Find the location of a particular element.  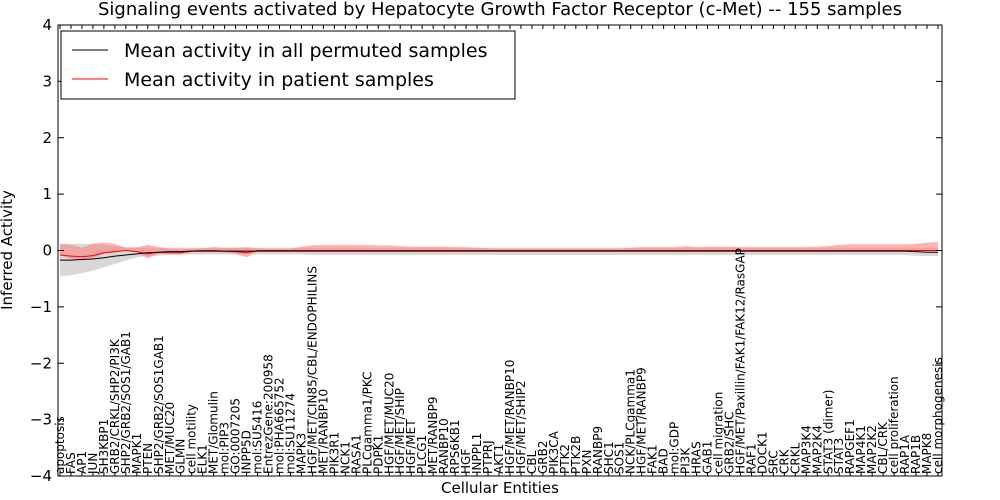

x-tick-label: HGF/MET is located at coordinates (411, 446).